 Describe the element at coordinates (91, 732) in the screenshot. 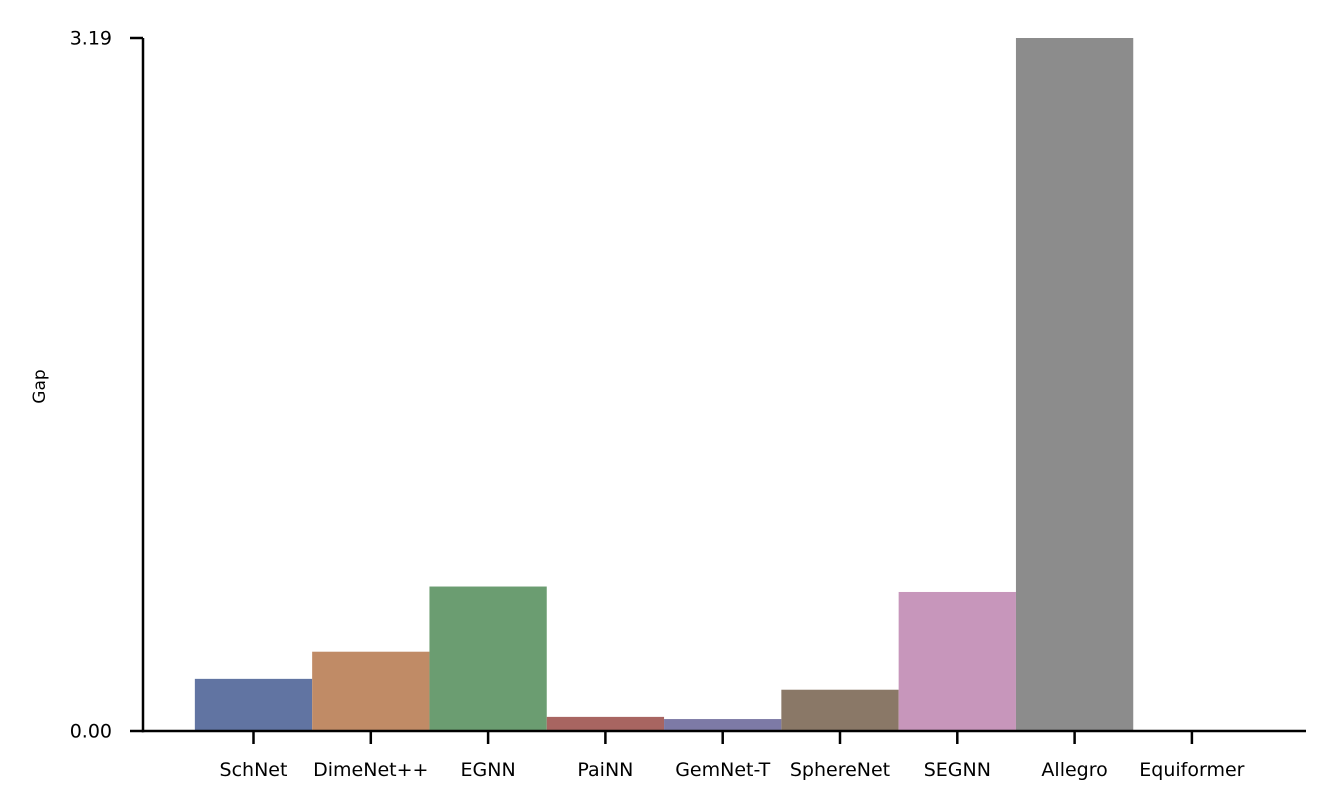

I see `y-tick-label: 0.00` at that location.